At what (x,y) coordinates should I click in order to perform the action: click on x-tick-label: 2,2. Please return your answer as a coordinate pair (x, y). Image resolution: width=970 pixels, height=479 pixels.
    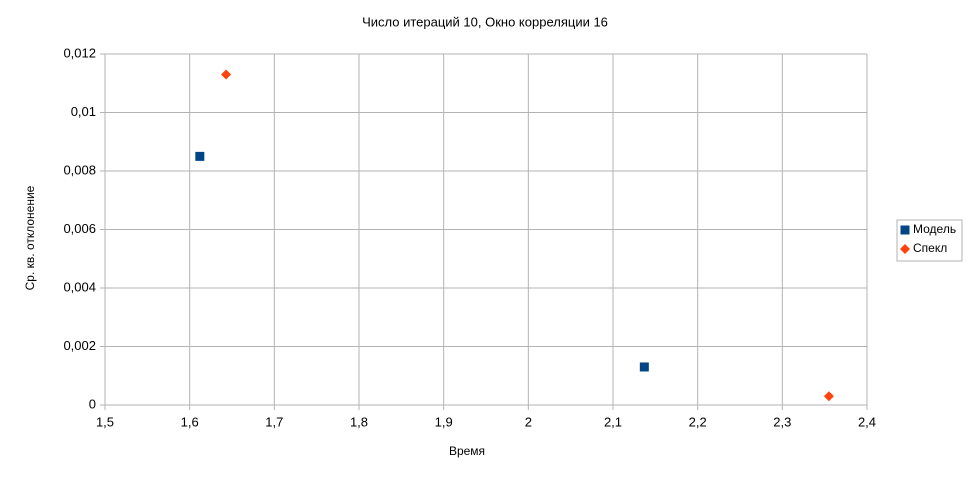
    Looking at the image, I should click on (698, 421).